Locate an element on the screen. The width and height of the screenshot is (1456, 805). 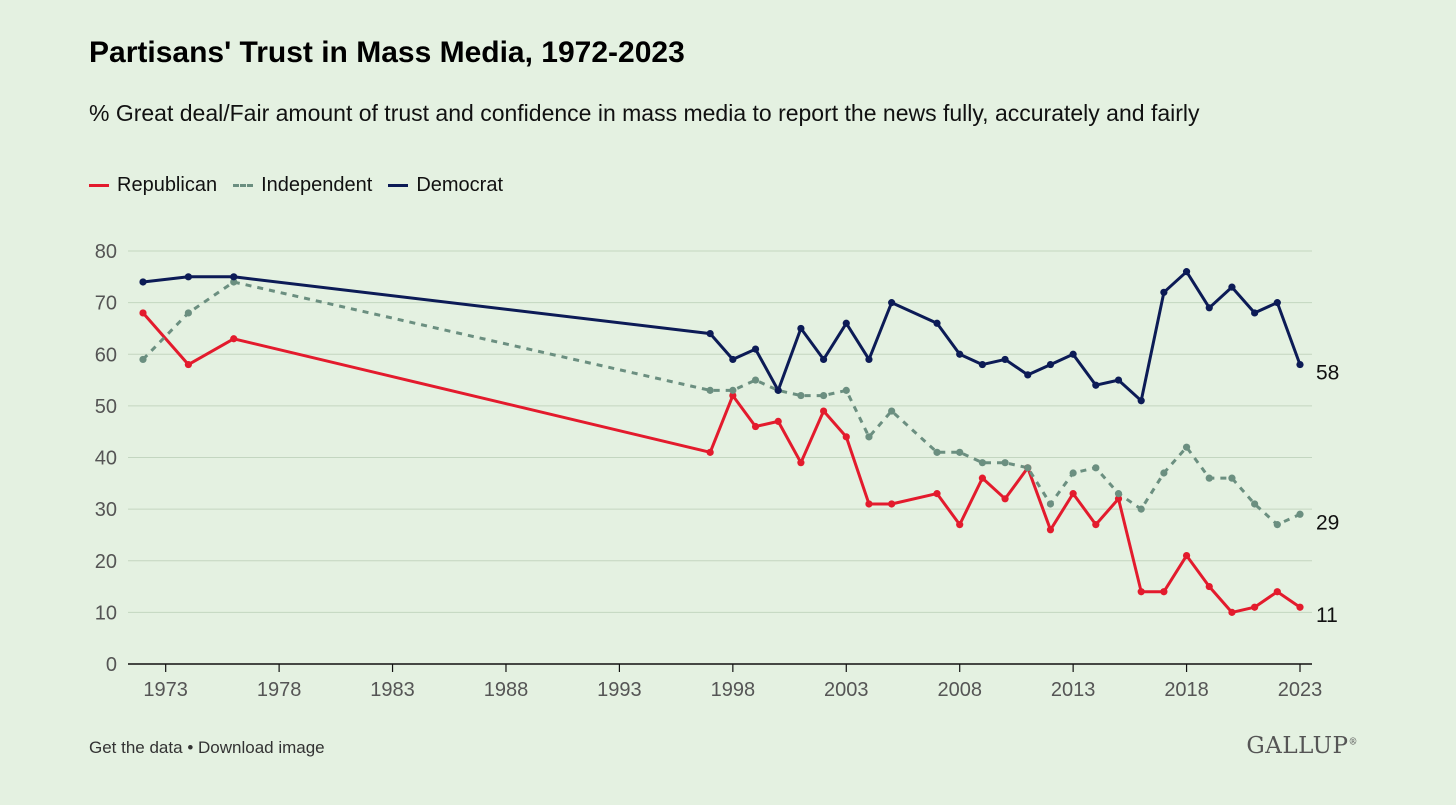
get-data-link: Get the data is located at coordinates (136, 747).